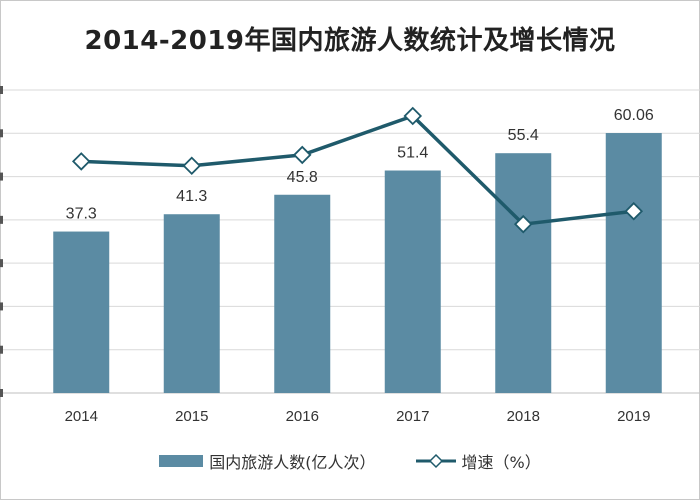 This screenshot has height=500, width=700. What do you see at coordinates (302, 177) in the screenshot?
I see `data-label: 45.8` at bounding box center [302, 177].